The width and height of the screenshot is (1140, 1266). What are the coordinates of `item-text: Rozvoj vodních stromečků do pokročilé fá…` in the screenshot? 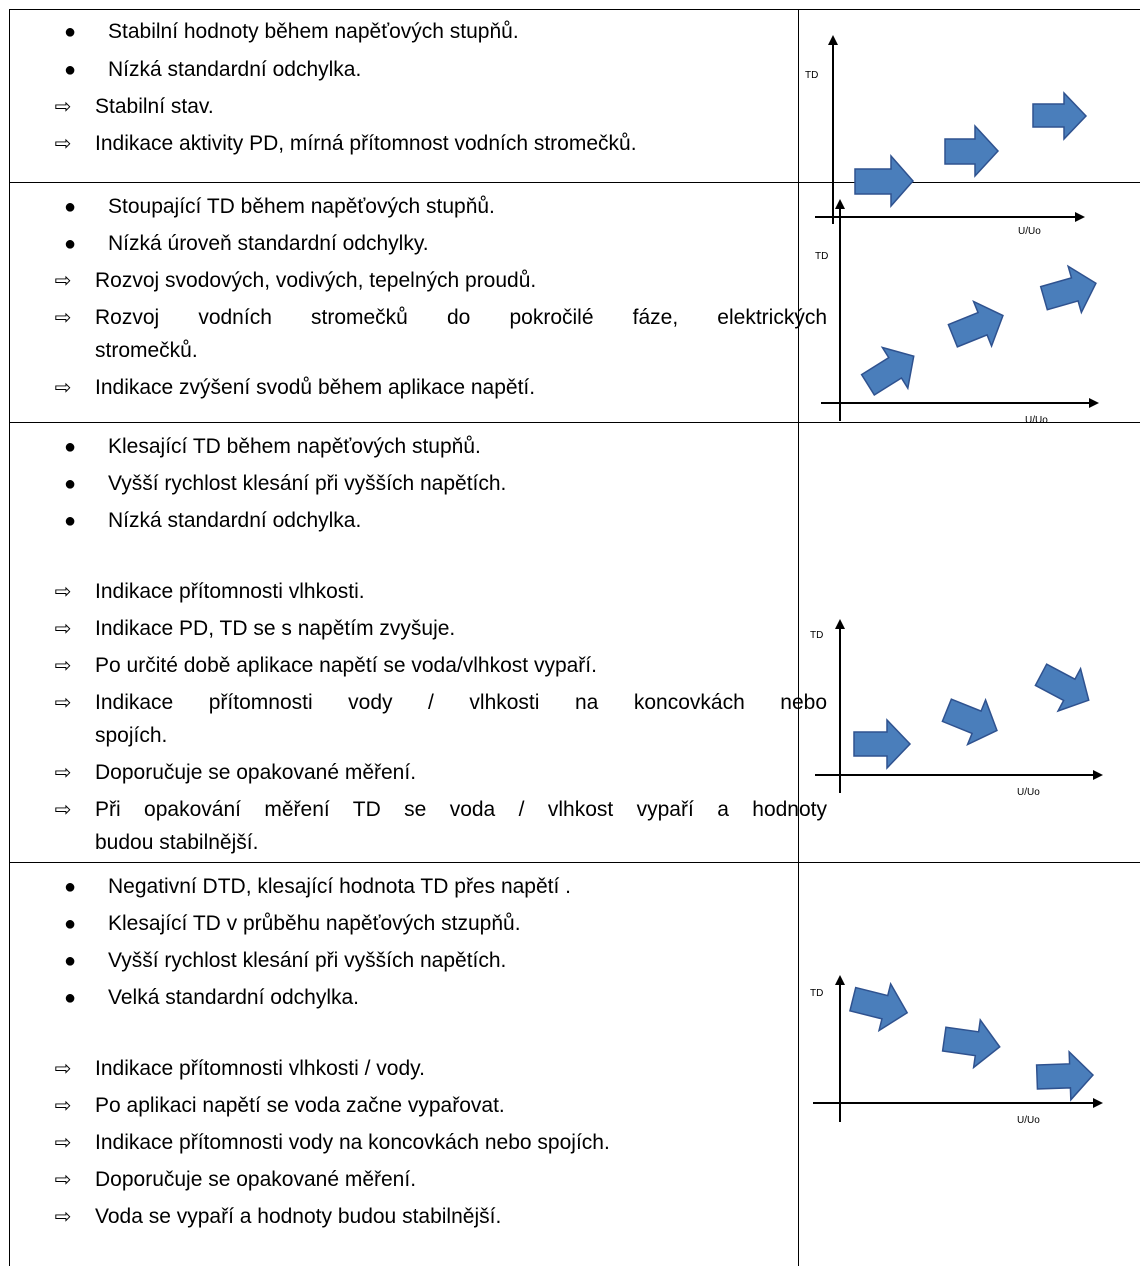 It's located at (461, 317).